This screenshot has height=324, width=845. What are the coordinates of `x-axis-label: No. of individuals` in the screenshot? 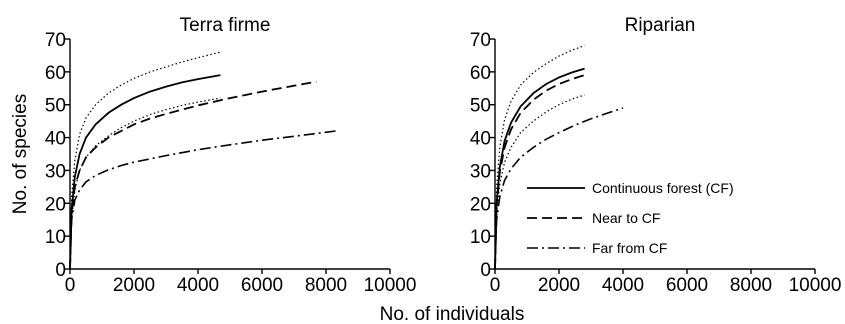 It's located at (452, 314).